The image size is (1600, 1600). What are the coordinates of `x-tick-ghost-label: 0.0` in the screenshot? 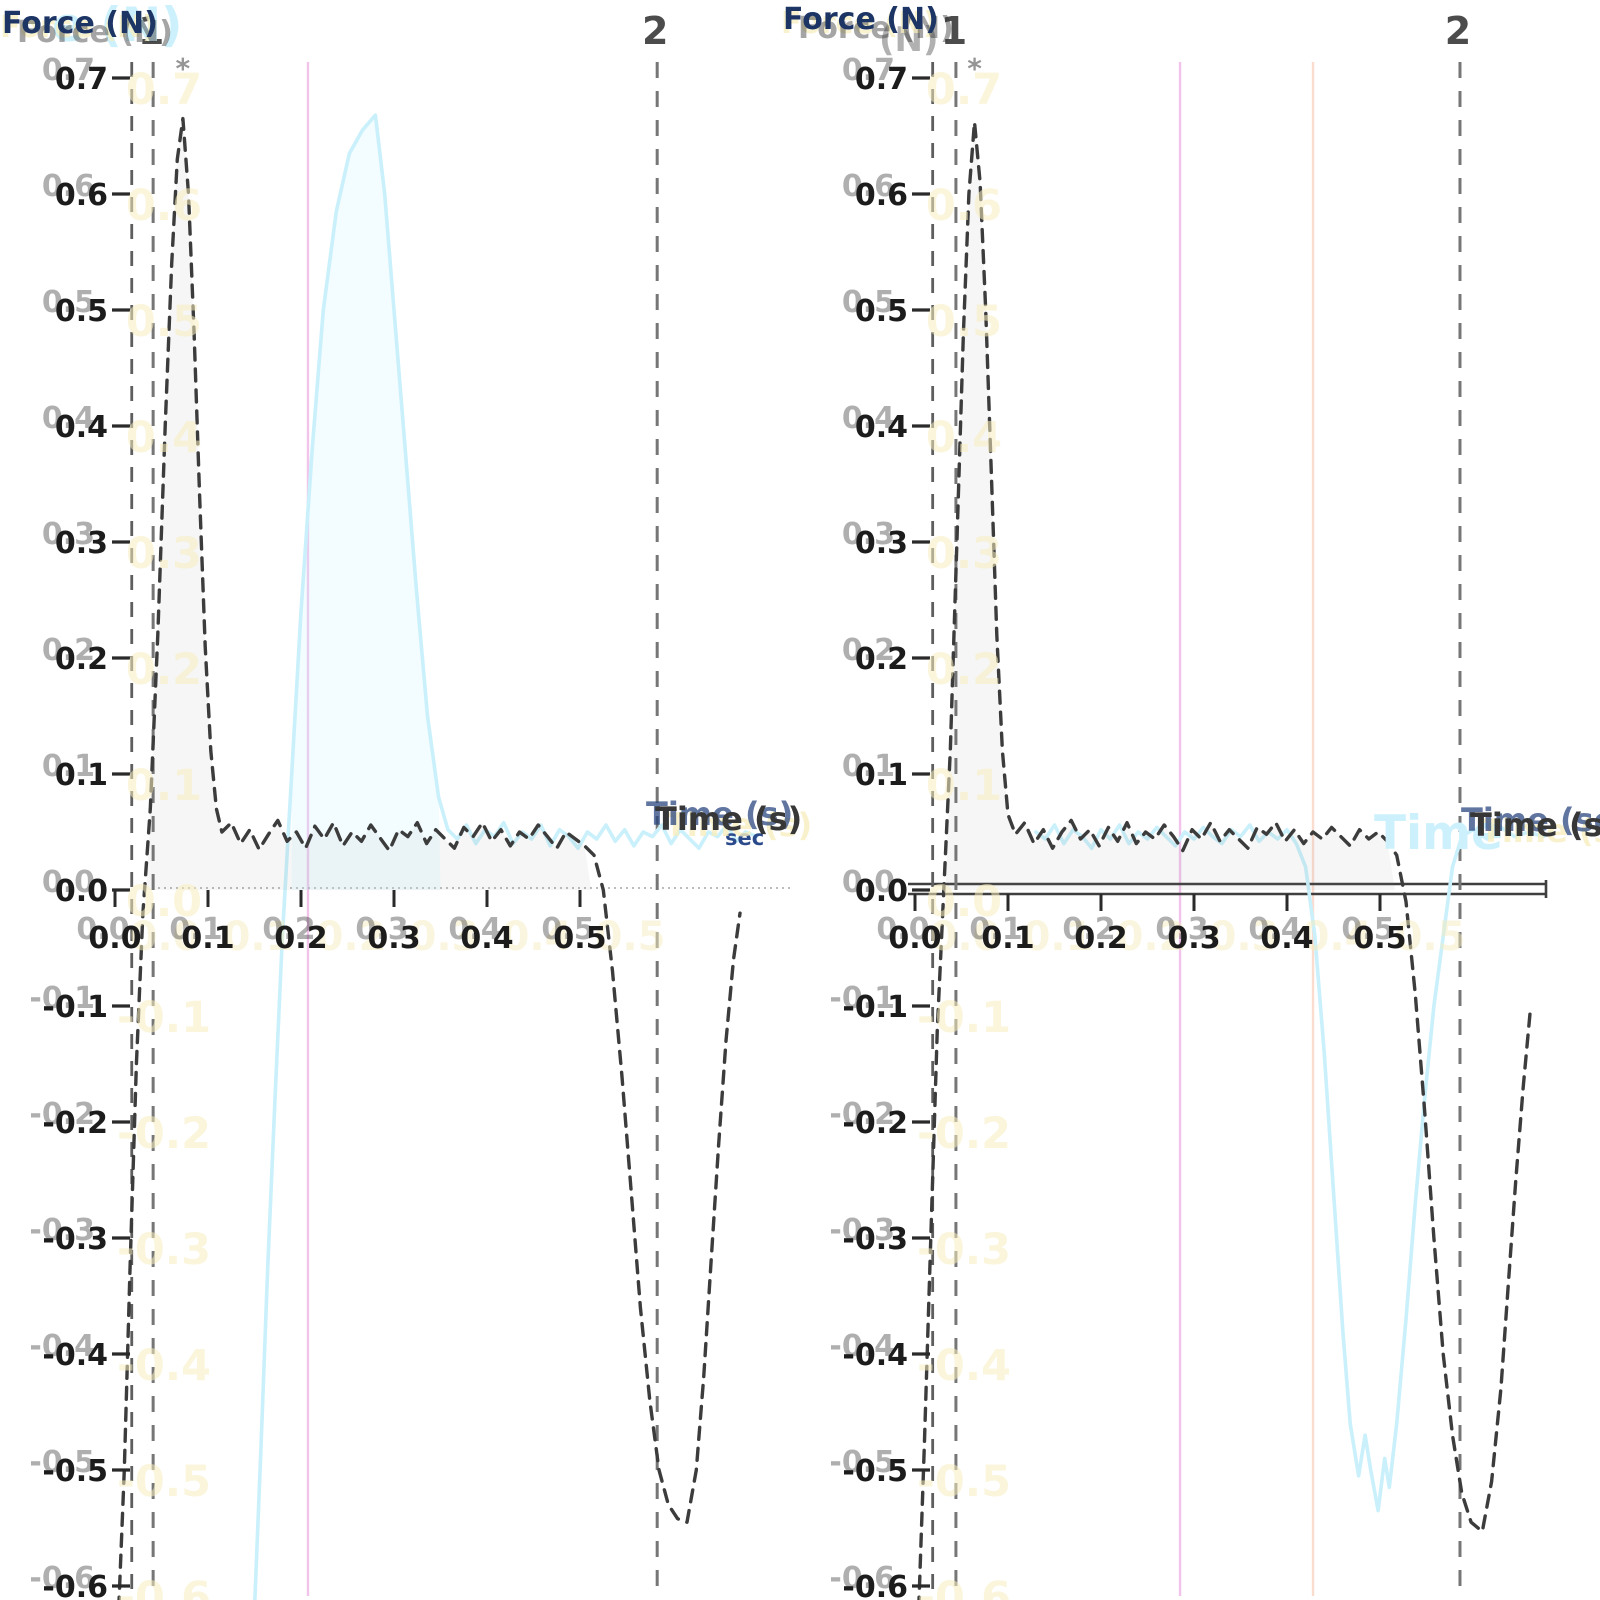 It's located at (165, 937).